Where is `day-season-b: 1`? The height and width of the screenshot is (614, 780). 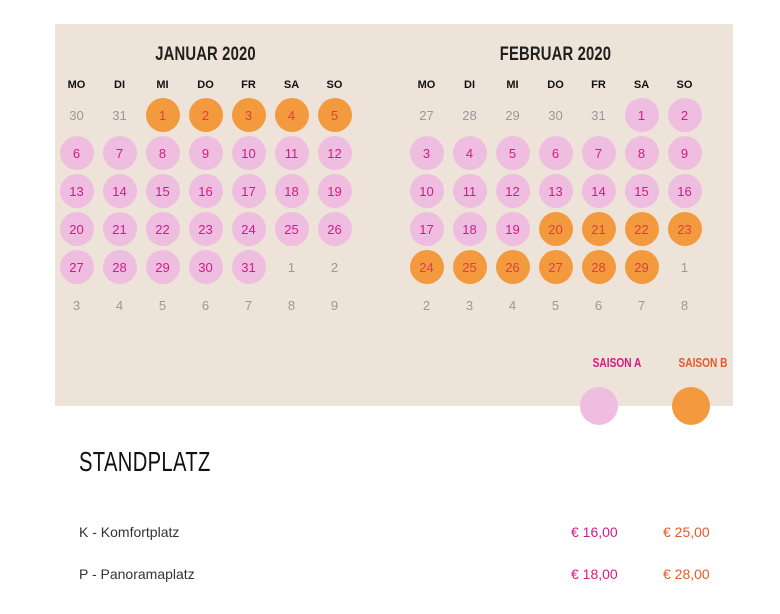
day-season-b: 1 is located at coordinates (162, 115).